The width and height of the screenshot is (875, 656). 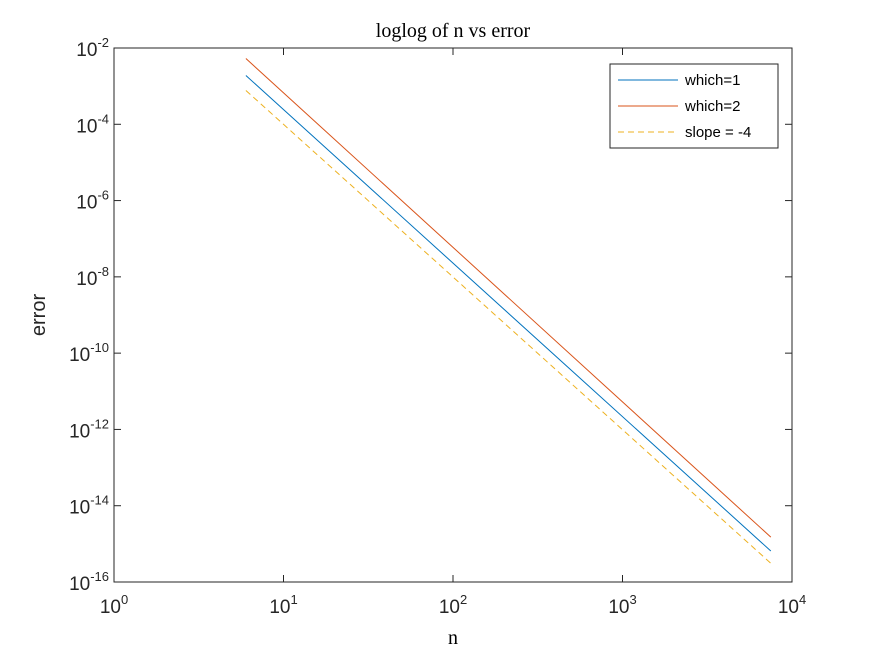 I want to click on x-tick-label: 10⁴, so click(x=792, y=605).